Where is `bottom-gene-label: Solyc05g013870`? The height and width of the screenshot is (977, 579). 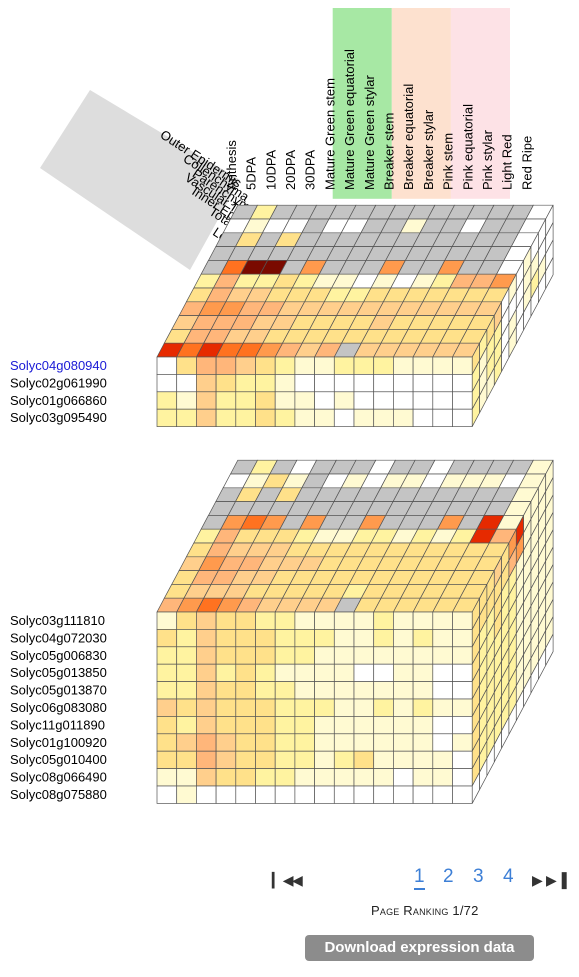
bottom-gene-label: Solyc05g013870 is located at coordinates (58, 690).